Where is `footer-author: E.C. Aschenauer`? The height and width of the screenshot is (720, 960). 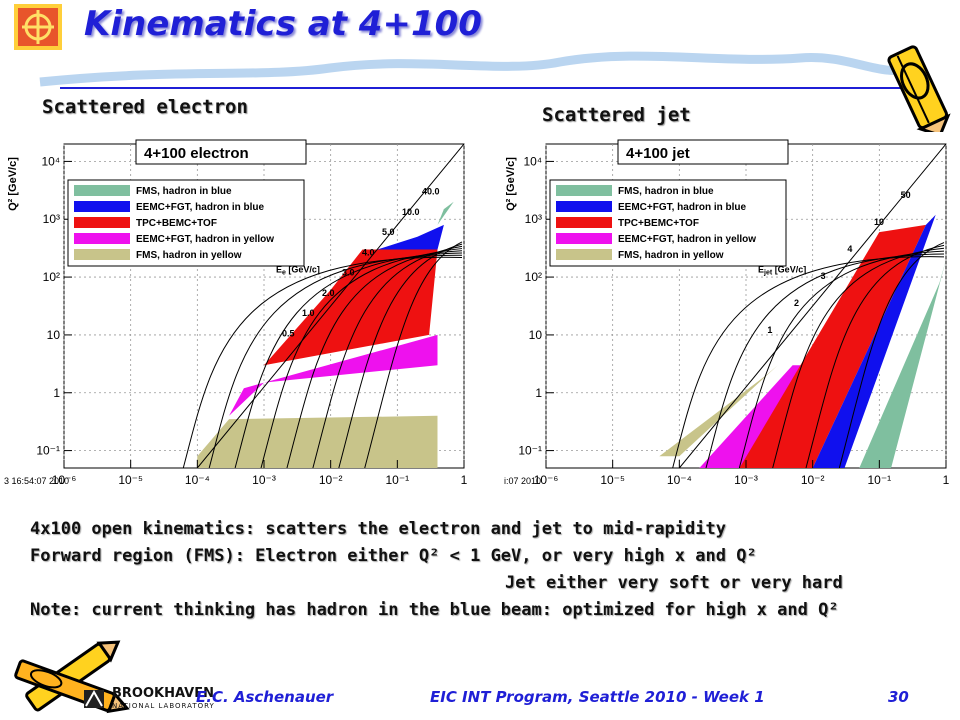 footer-author: E.C. Aschenauer is located at coordinates (265, 697).